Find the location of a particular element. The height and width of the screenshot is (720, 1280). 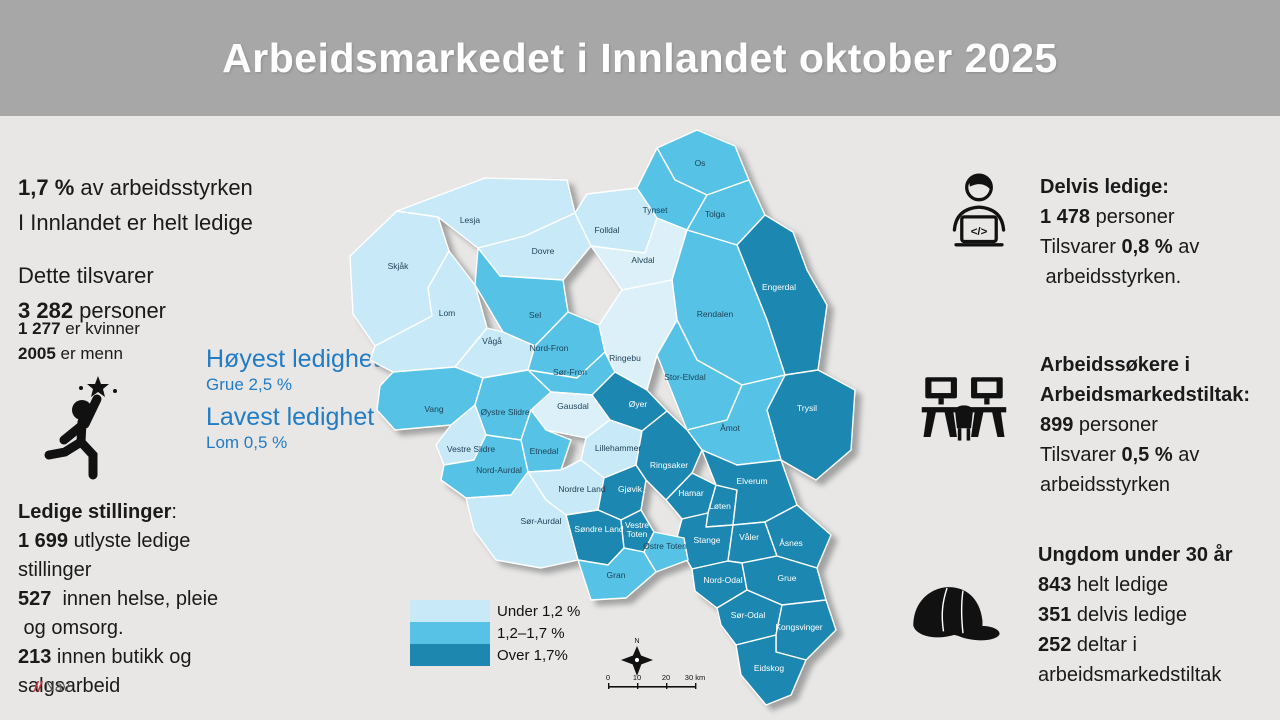

page-title: Arbeidsmarkedet i Innlandet oktober 2025 is located at coordinates (640, 57).